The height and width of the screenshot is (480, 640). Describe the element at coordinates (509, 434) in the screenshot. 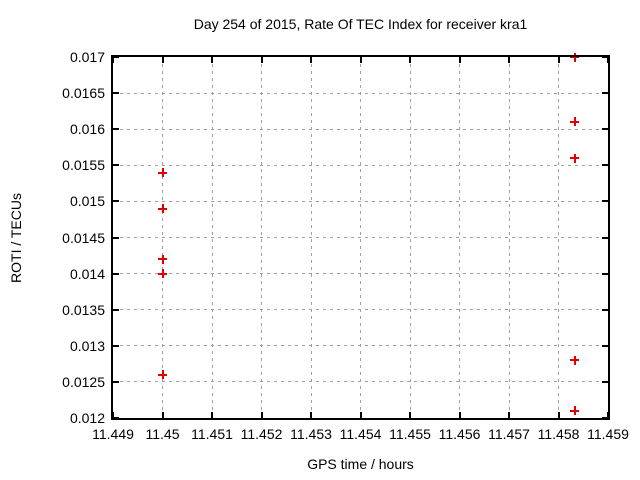

I see `x-tick-label: 11.457` at that location.